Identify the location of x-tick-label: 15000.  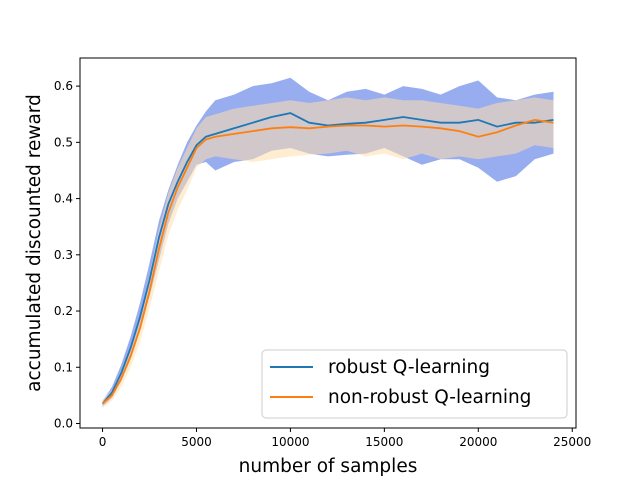
(384, 442).